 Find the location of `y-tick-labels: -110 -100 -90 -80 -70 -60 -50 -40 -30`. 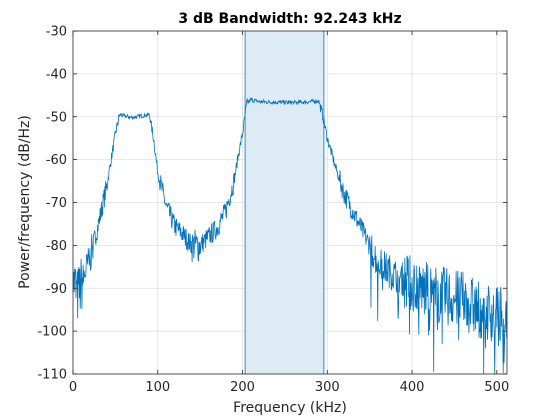

y-tick-labels: -110 -100 -90 -80 -70 -60 -50 -40 -30 is located at coordinates (52, 204).